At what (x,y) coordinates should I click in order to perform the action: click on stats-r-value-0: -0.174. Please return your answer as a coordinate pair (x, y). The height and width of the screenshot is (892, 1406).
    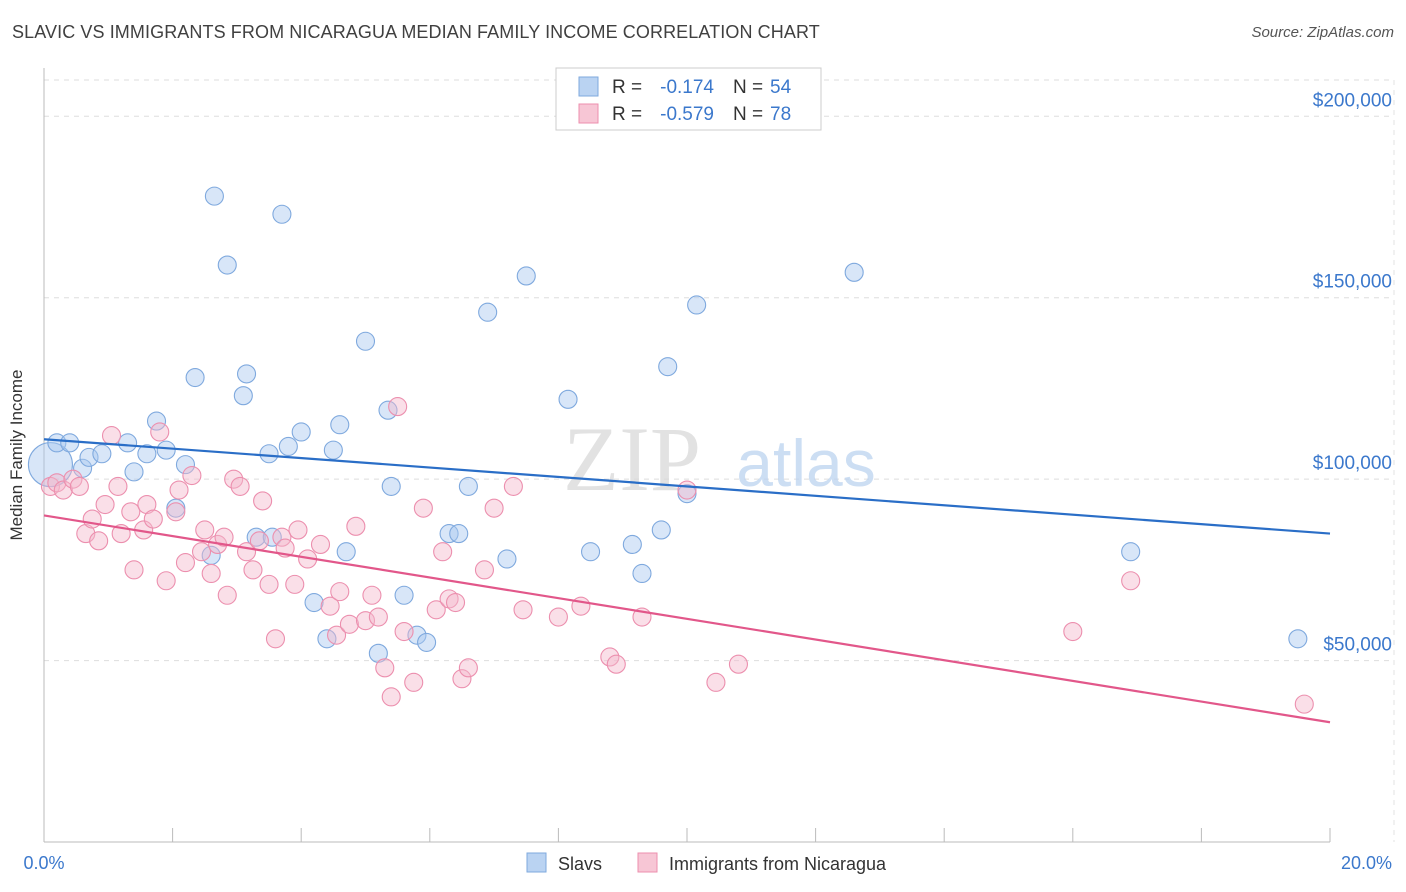
    Looking at the image, I should click on (687, 87).